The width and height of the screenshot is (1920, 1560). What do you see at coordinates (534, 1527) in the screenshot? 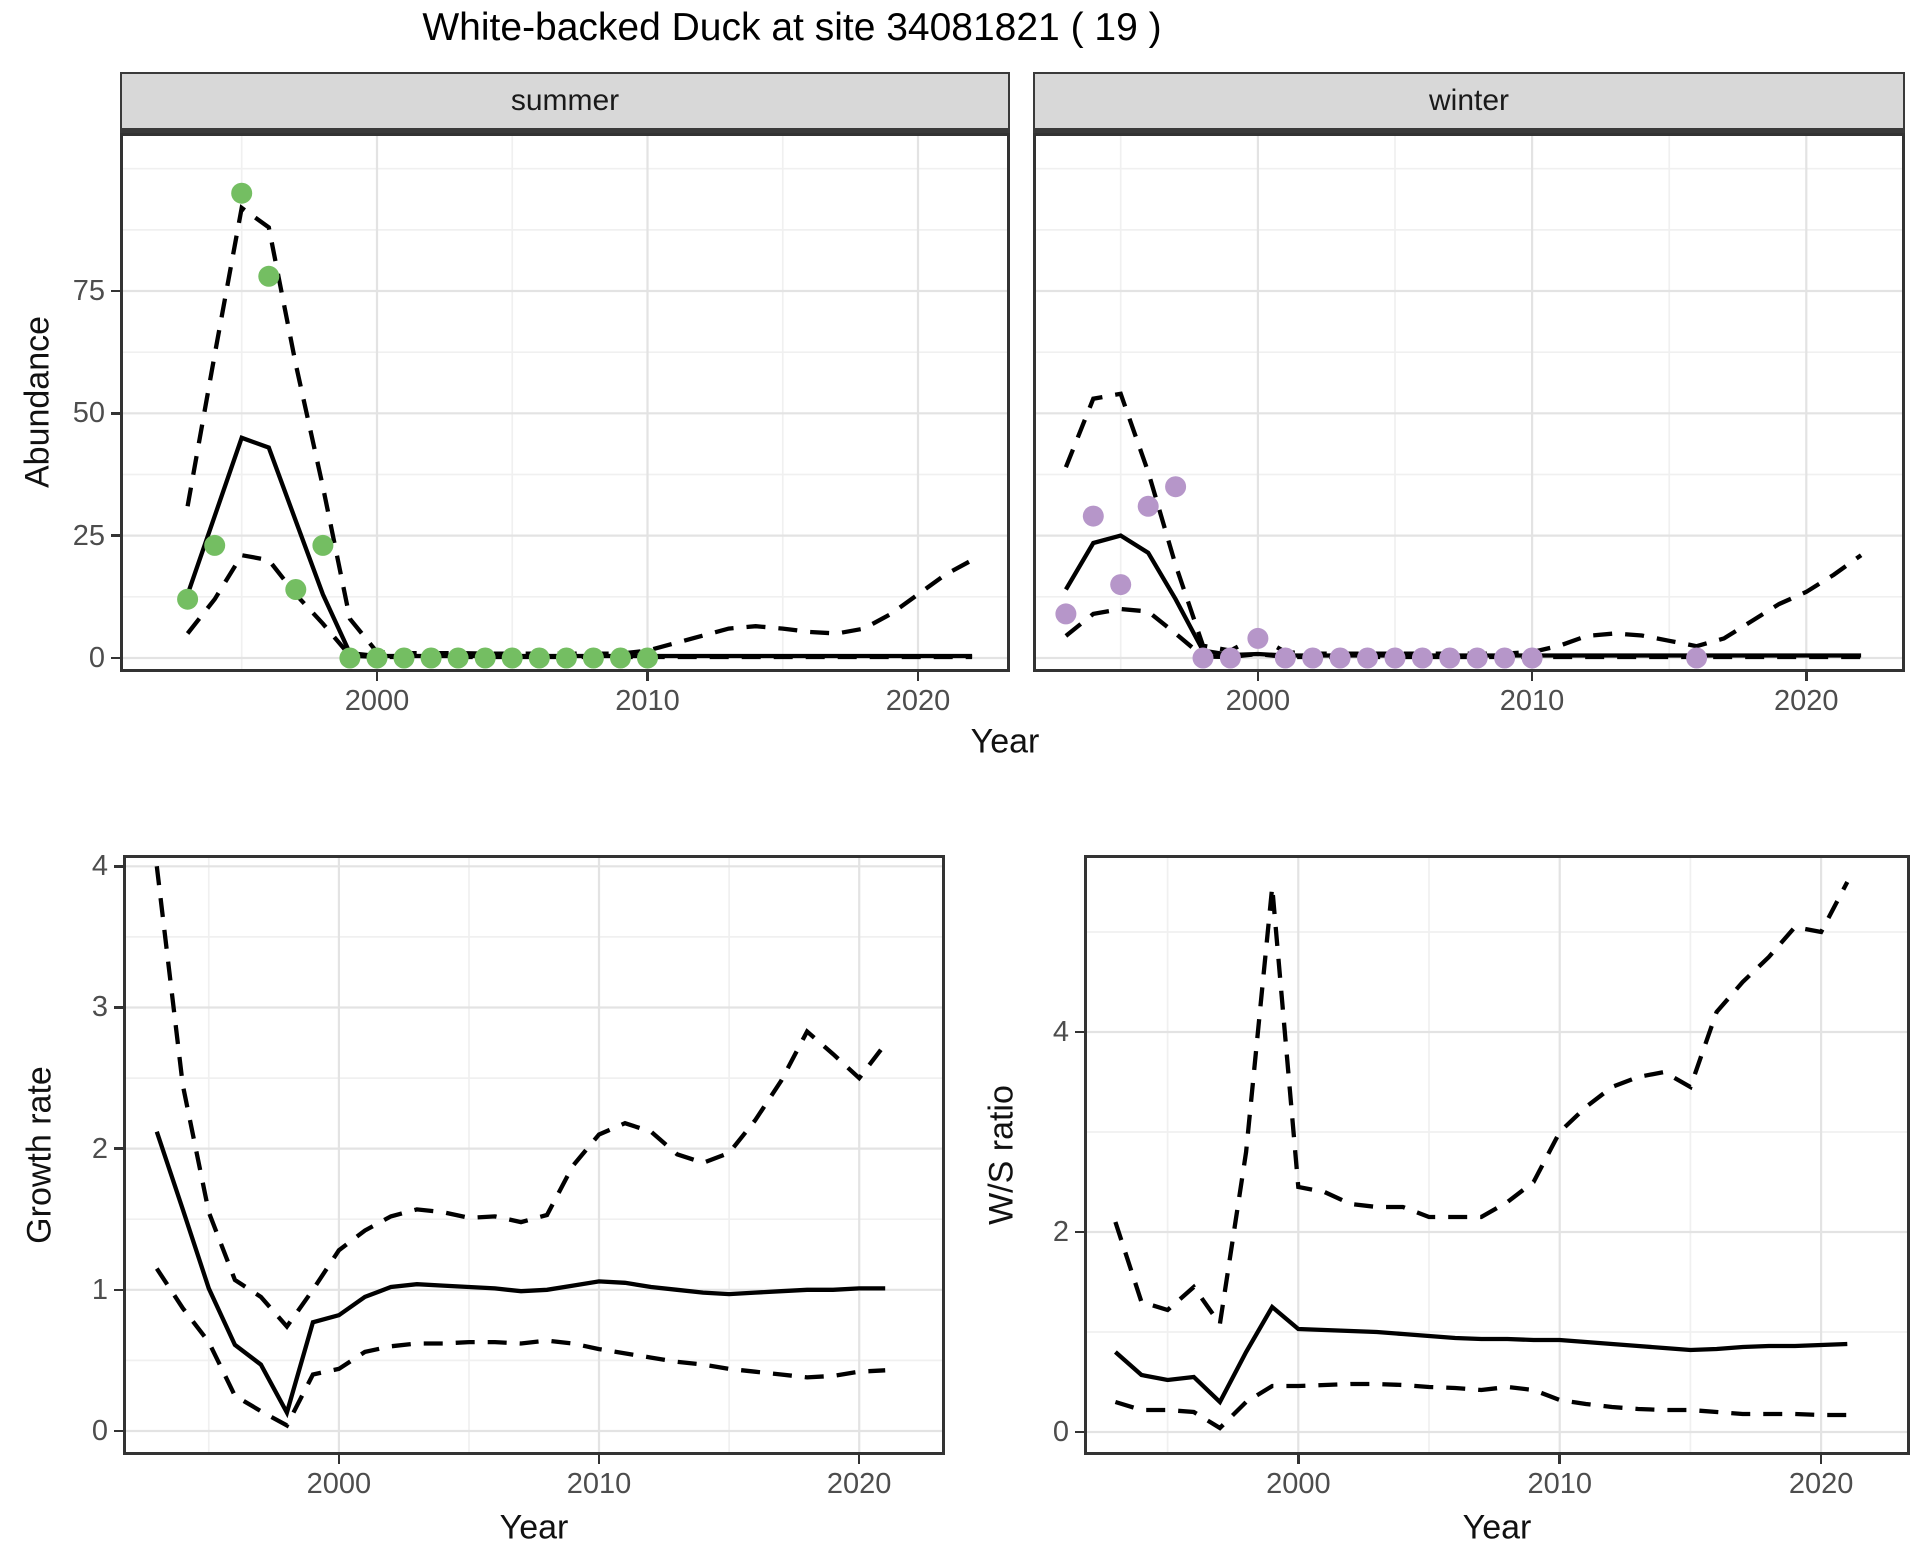
I see `x-axis-title-year-growth: Year` at bounding box center [534, 1527].